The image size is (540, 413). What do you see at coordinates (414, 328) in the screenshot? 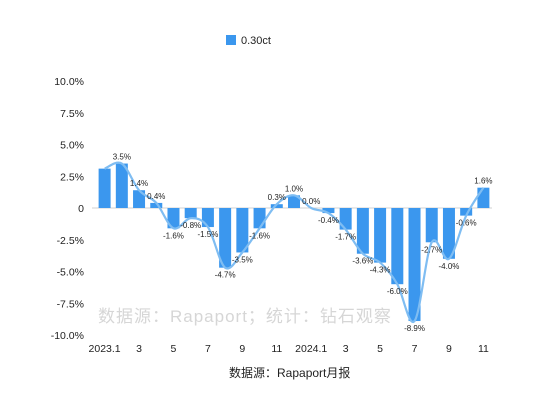
I see `data-label: -8.9%` at bounding box center [414, 328].